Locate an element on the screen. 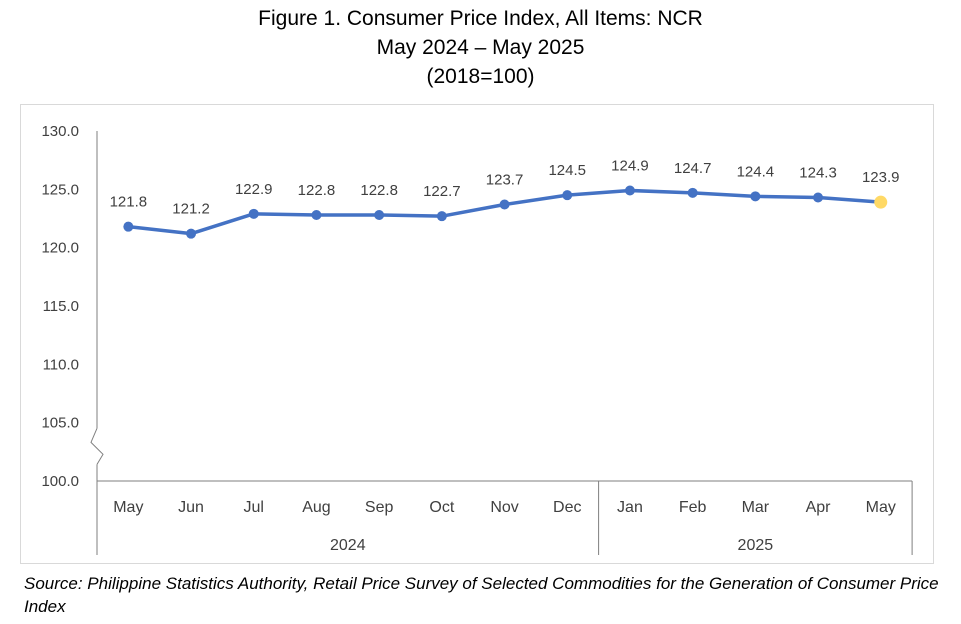  y-tick-label: 115.0 is located at coordinates (61, 306).